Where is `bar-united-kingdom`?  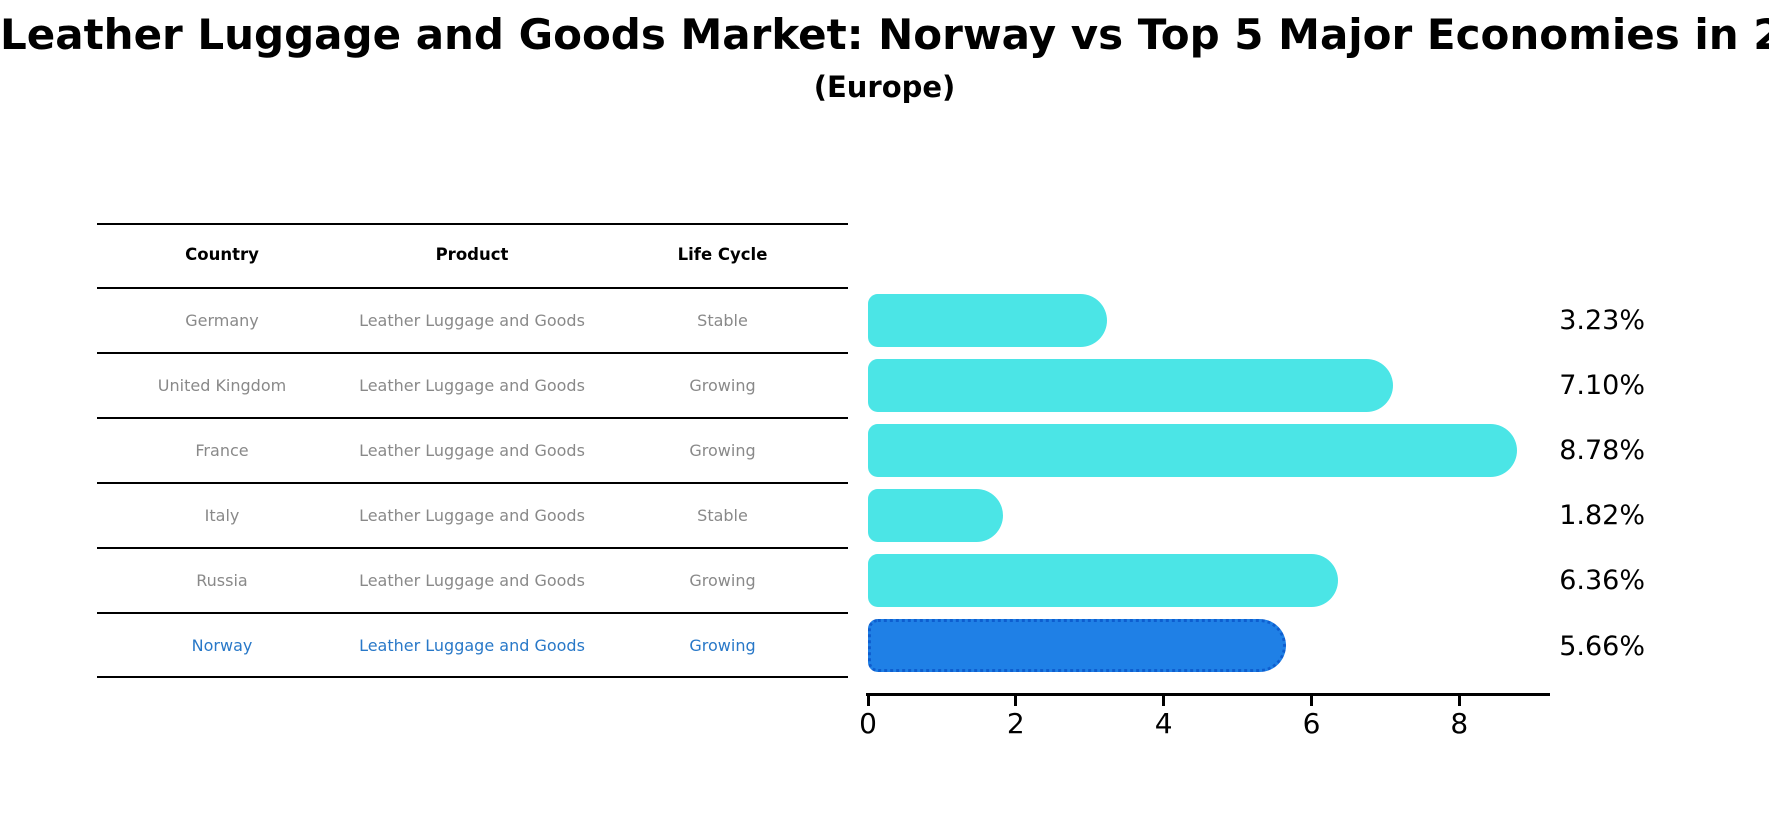
bar-united-kingdom is located at coordinates (1130, 385).